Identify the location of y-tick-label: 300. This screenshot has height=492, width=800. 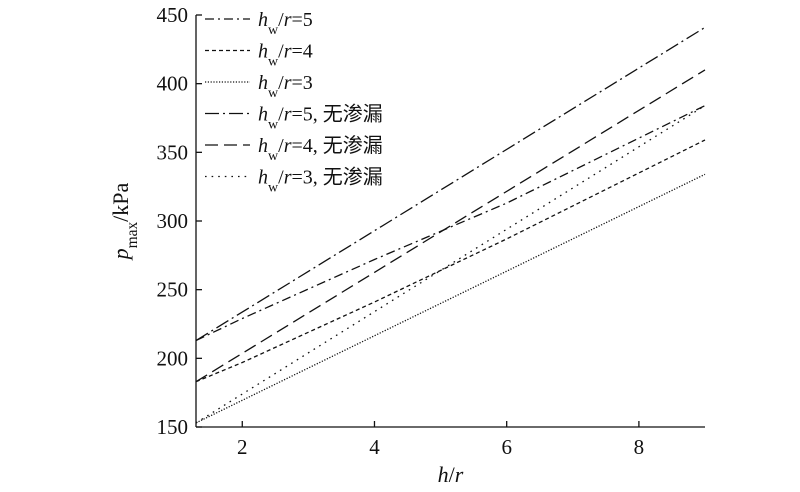
(173, 221).